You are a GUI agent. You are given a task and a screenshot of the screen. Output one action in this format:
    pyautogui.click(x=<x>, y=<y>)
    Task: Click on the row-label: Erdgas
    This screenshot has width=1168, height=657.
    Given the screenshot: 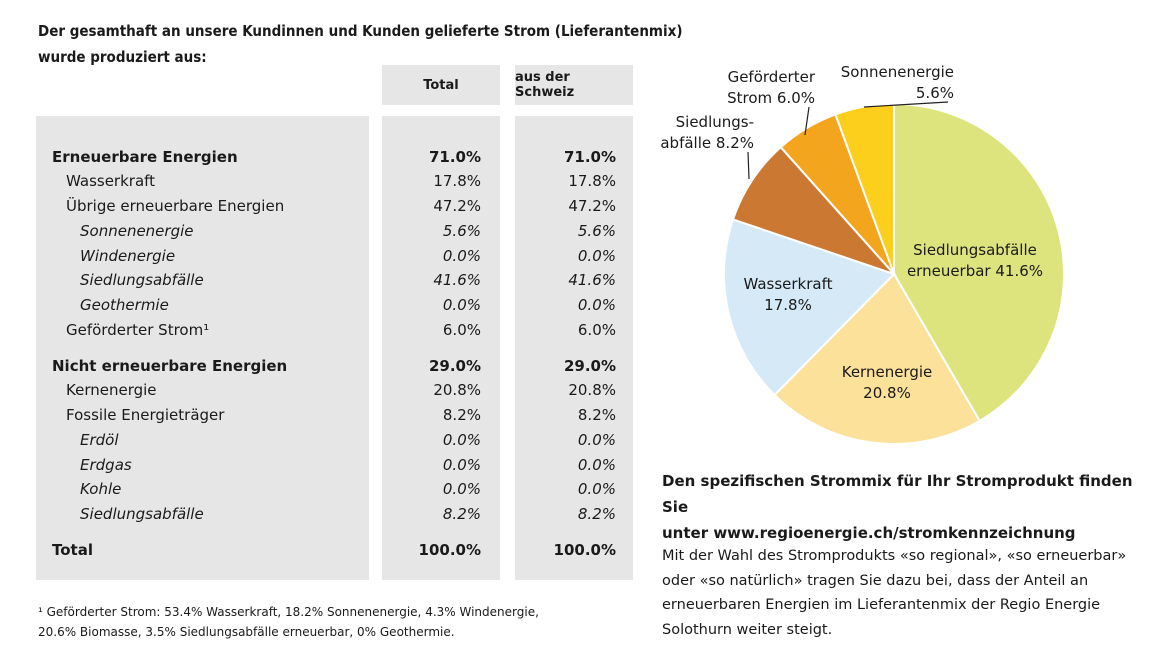 What is the action you would take?
    pyautogui.click(x=106, y=465)
    